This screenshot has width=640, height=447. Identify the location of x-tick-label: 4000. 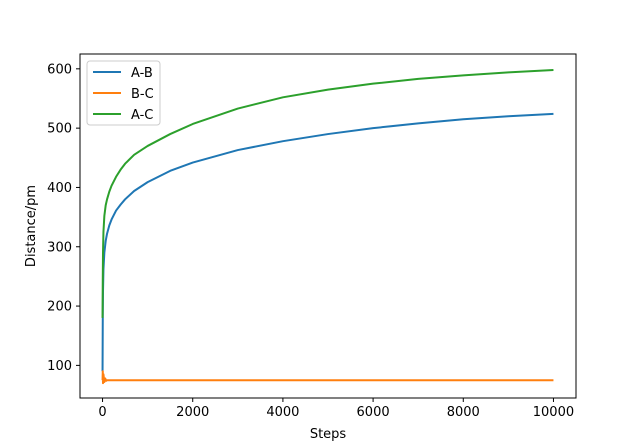
(282, 412).